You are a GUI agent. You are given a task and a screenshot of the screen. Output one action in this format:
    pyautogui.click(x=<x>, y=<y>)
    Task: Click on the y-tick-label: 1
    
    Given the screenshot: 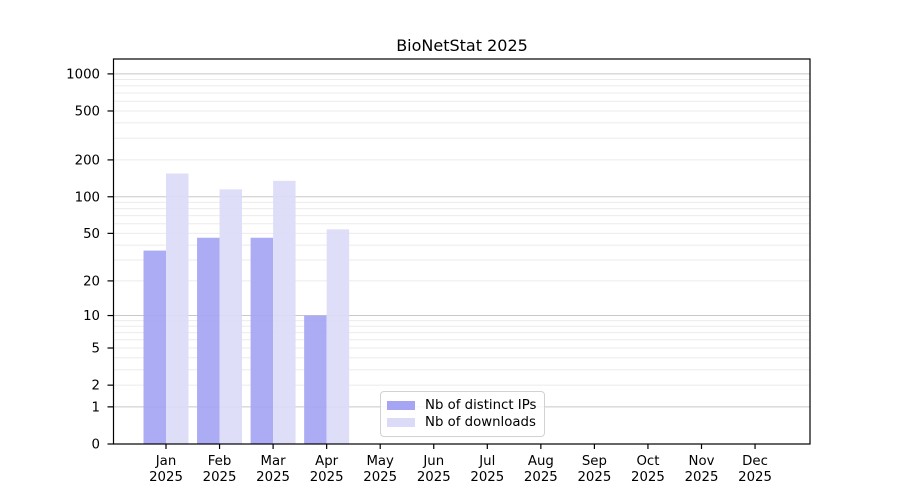 What is the action you would take?
    pyautogui.click(x=96, y=407)
    